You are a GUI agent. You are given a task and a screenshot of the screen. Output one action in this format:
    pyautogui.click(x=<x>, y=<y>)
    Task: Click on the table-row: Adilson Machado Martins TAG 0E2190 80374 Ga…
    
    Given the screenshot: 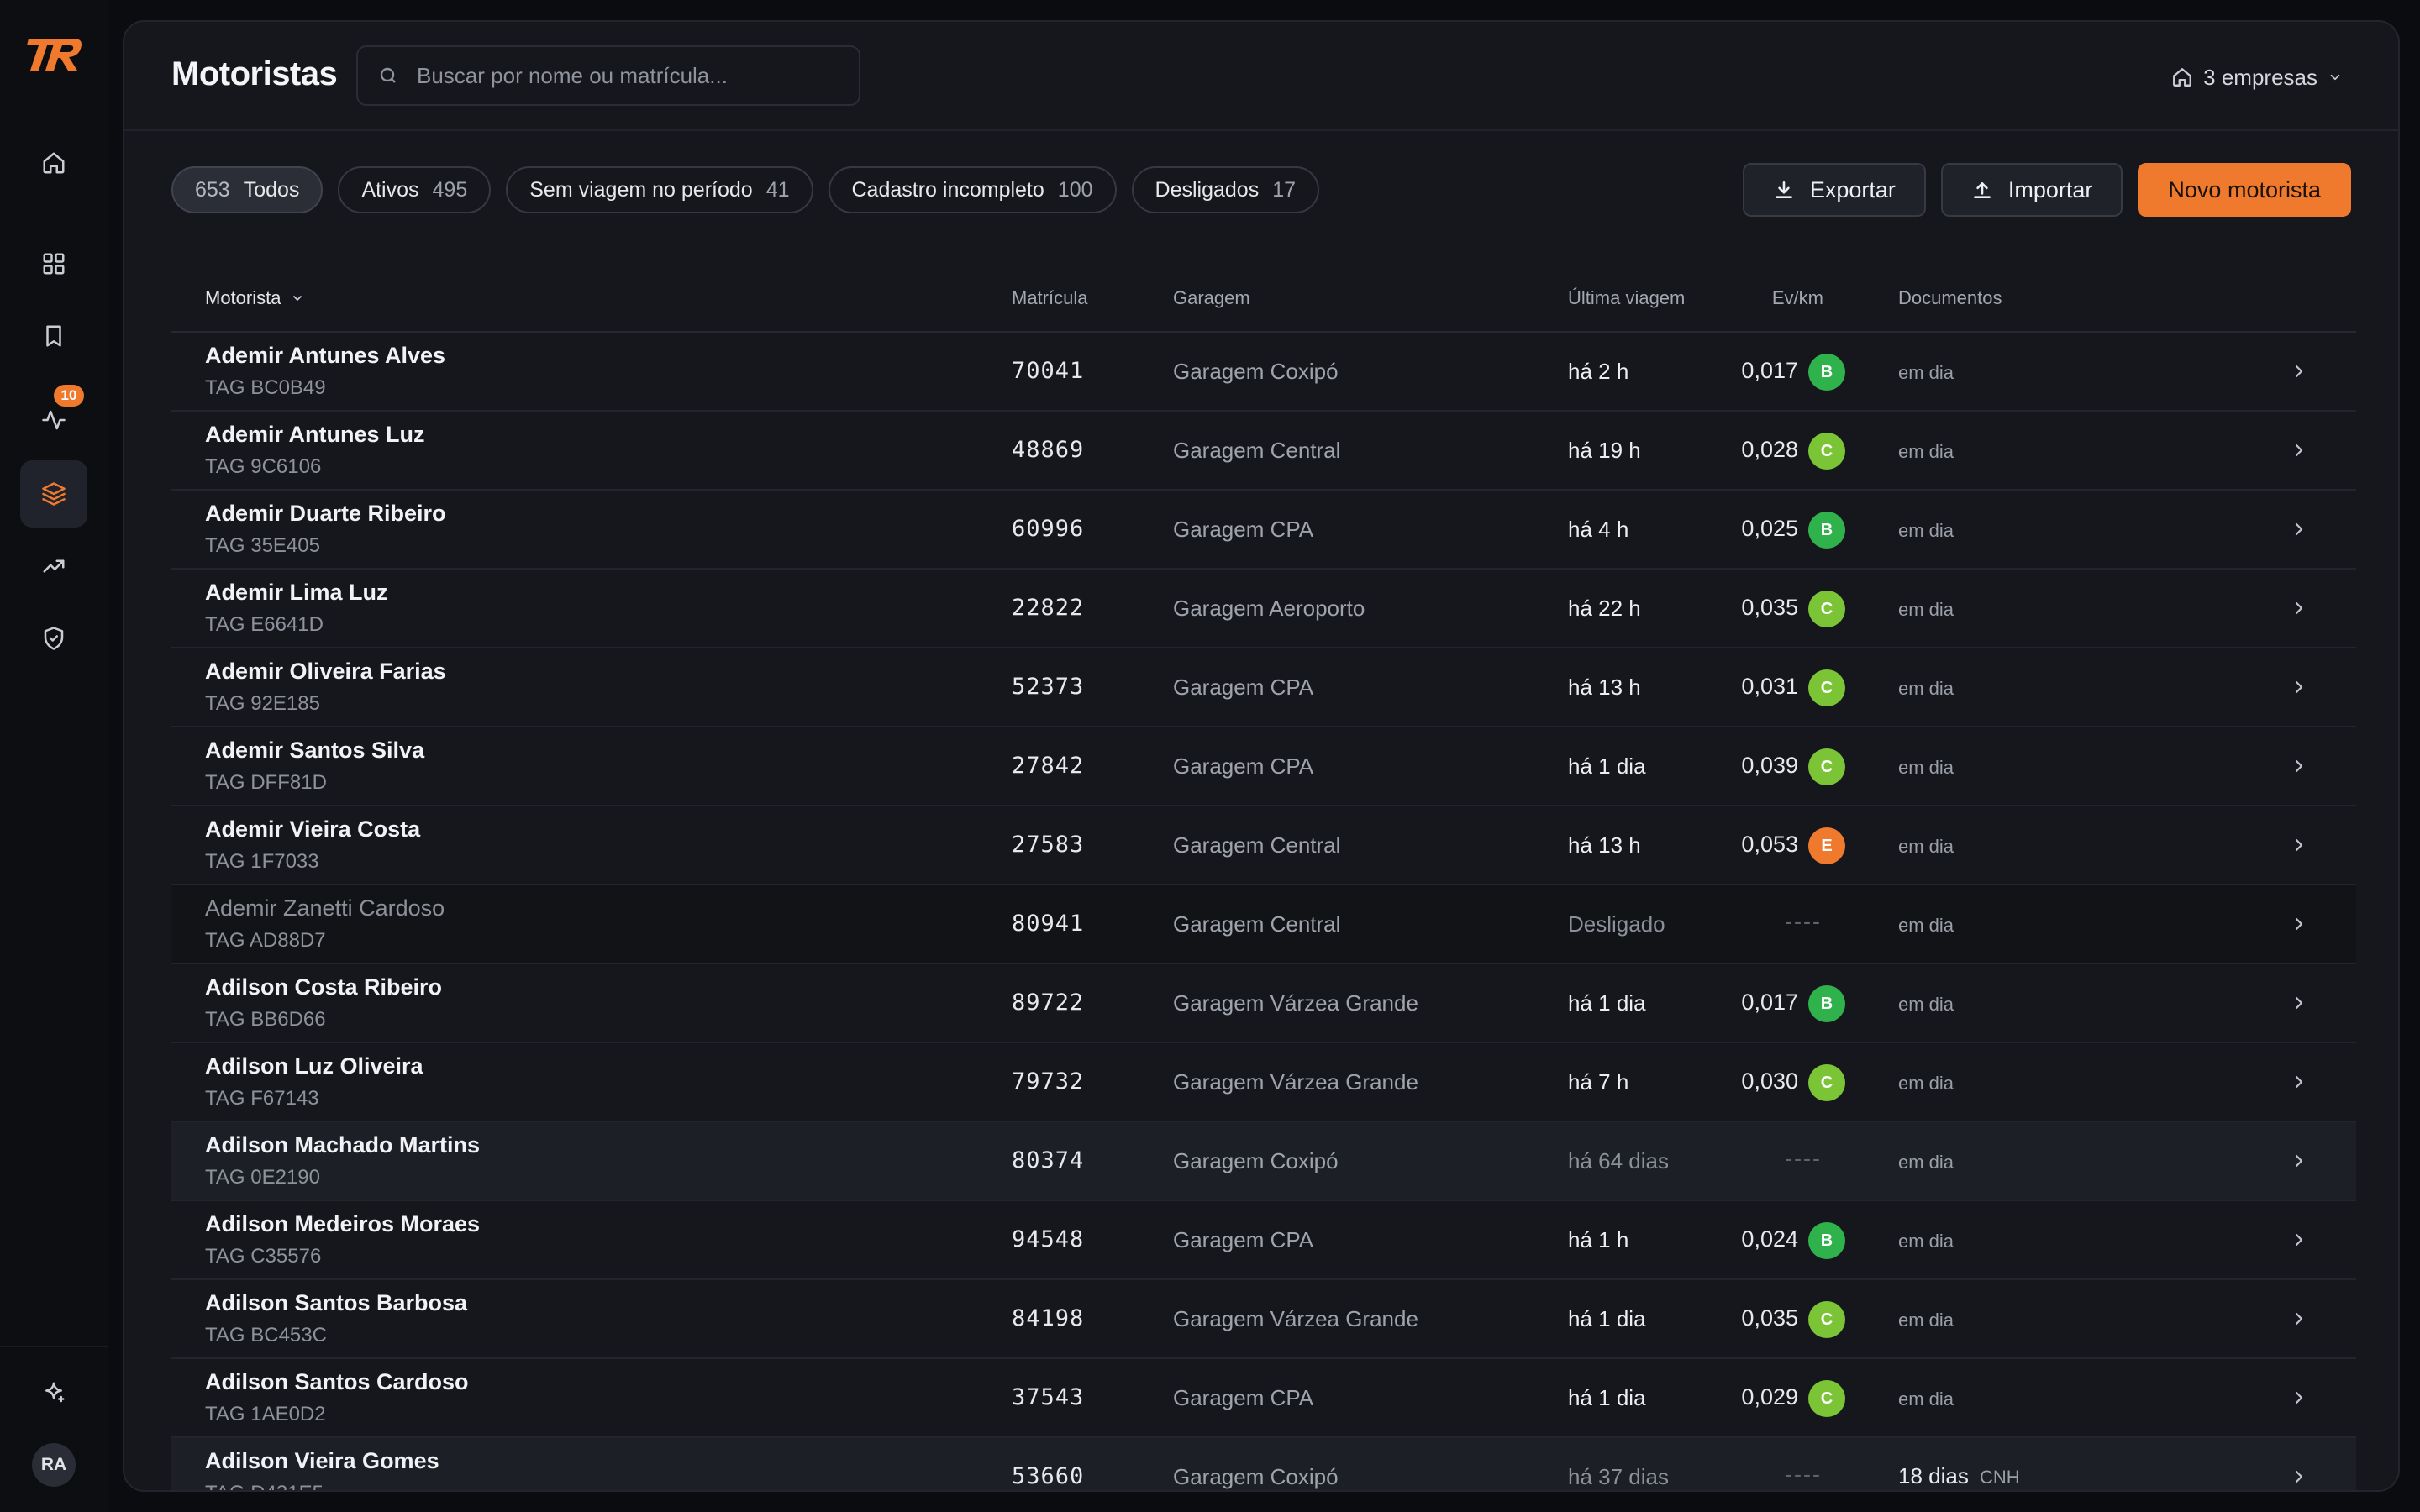 What is the action you would take?
    pyautogui.click(x=1263, y=1161)
    